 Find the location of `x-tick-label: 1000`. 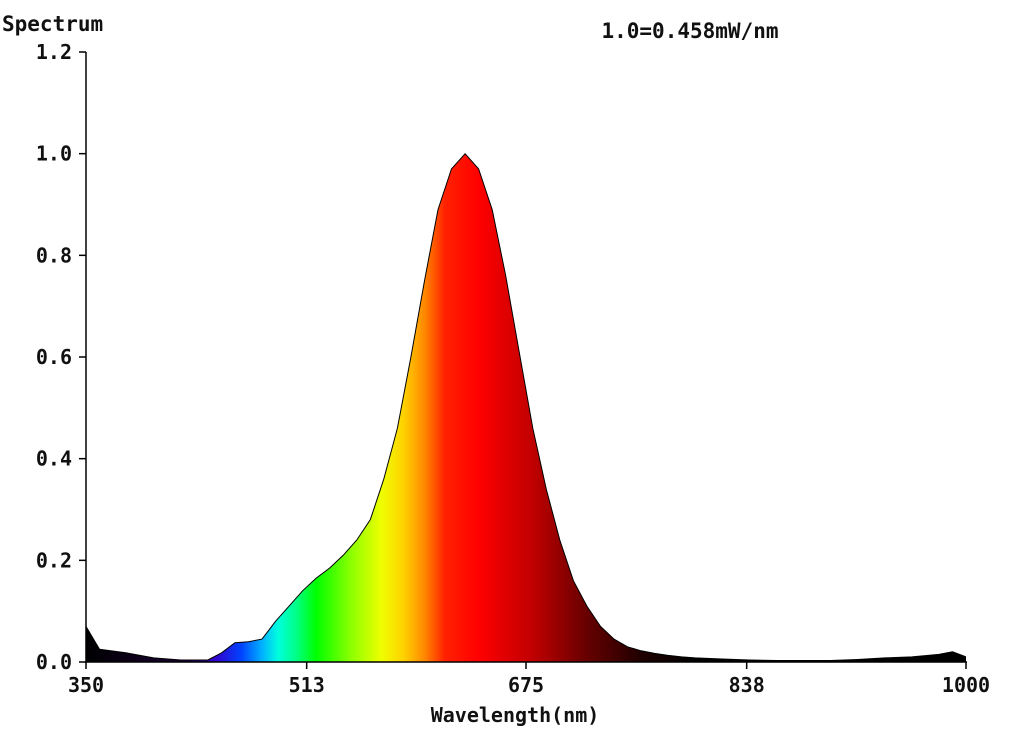

x-tick-label: 1000 is located at coordinates (966, 685).